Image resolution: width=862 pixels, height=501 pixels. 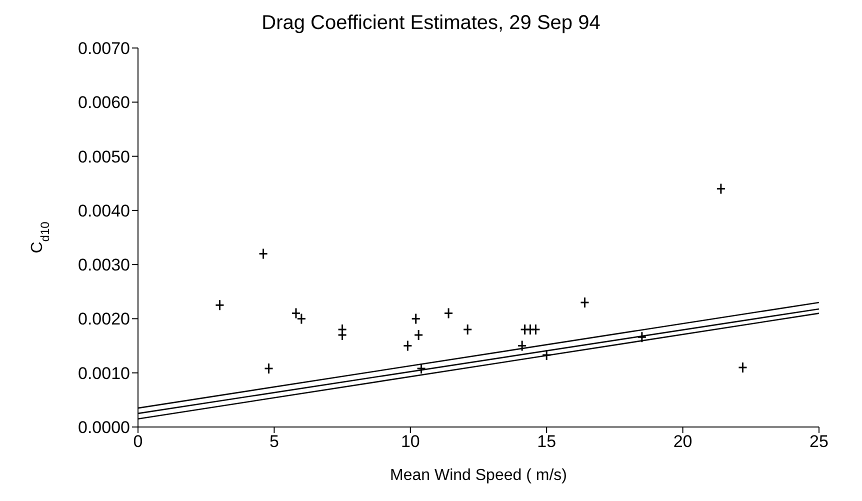 I want to click on y-tick-label: 0.0060, so click(x=104, y=102).